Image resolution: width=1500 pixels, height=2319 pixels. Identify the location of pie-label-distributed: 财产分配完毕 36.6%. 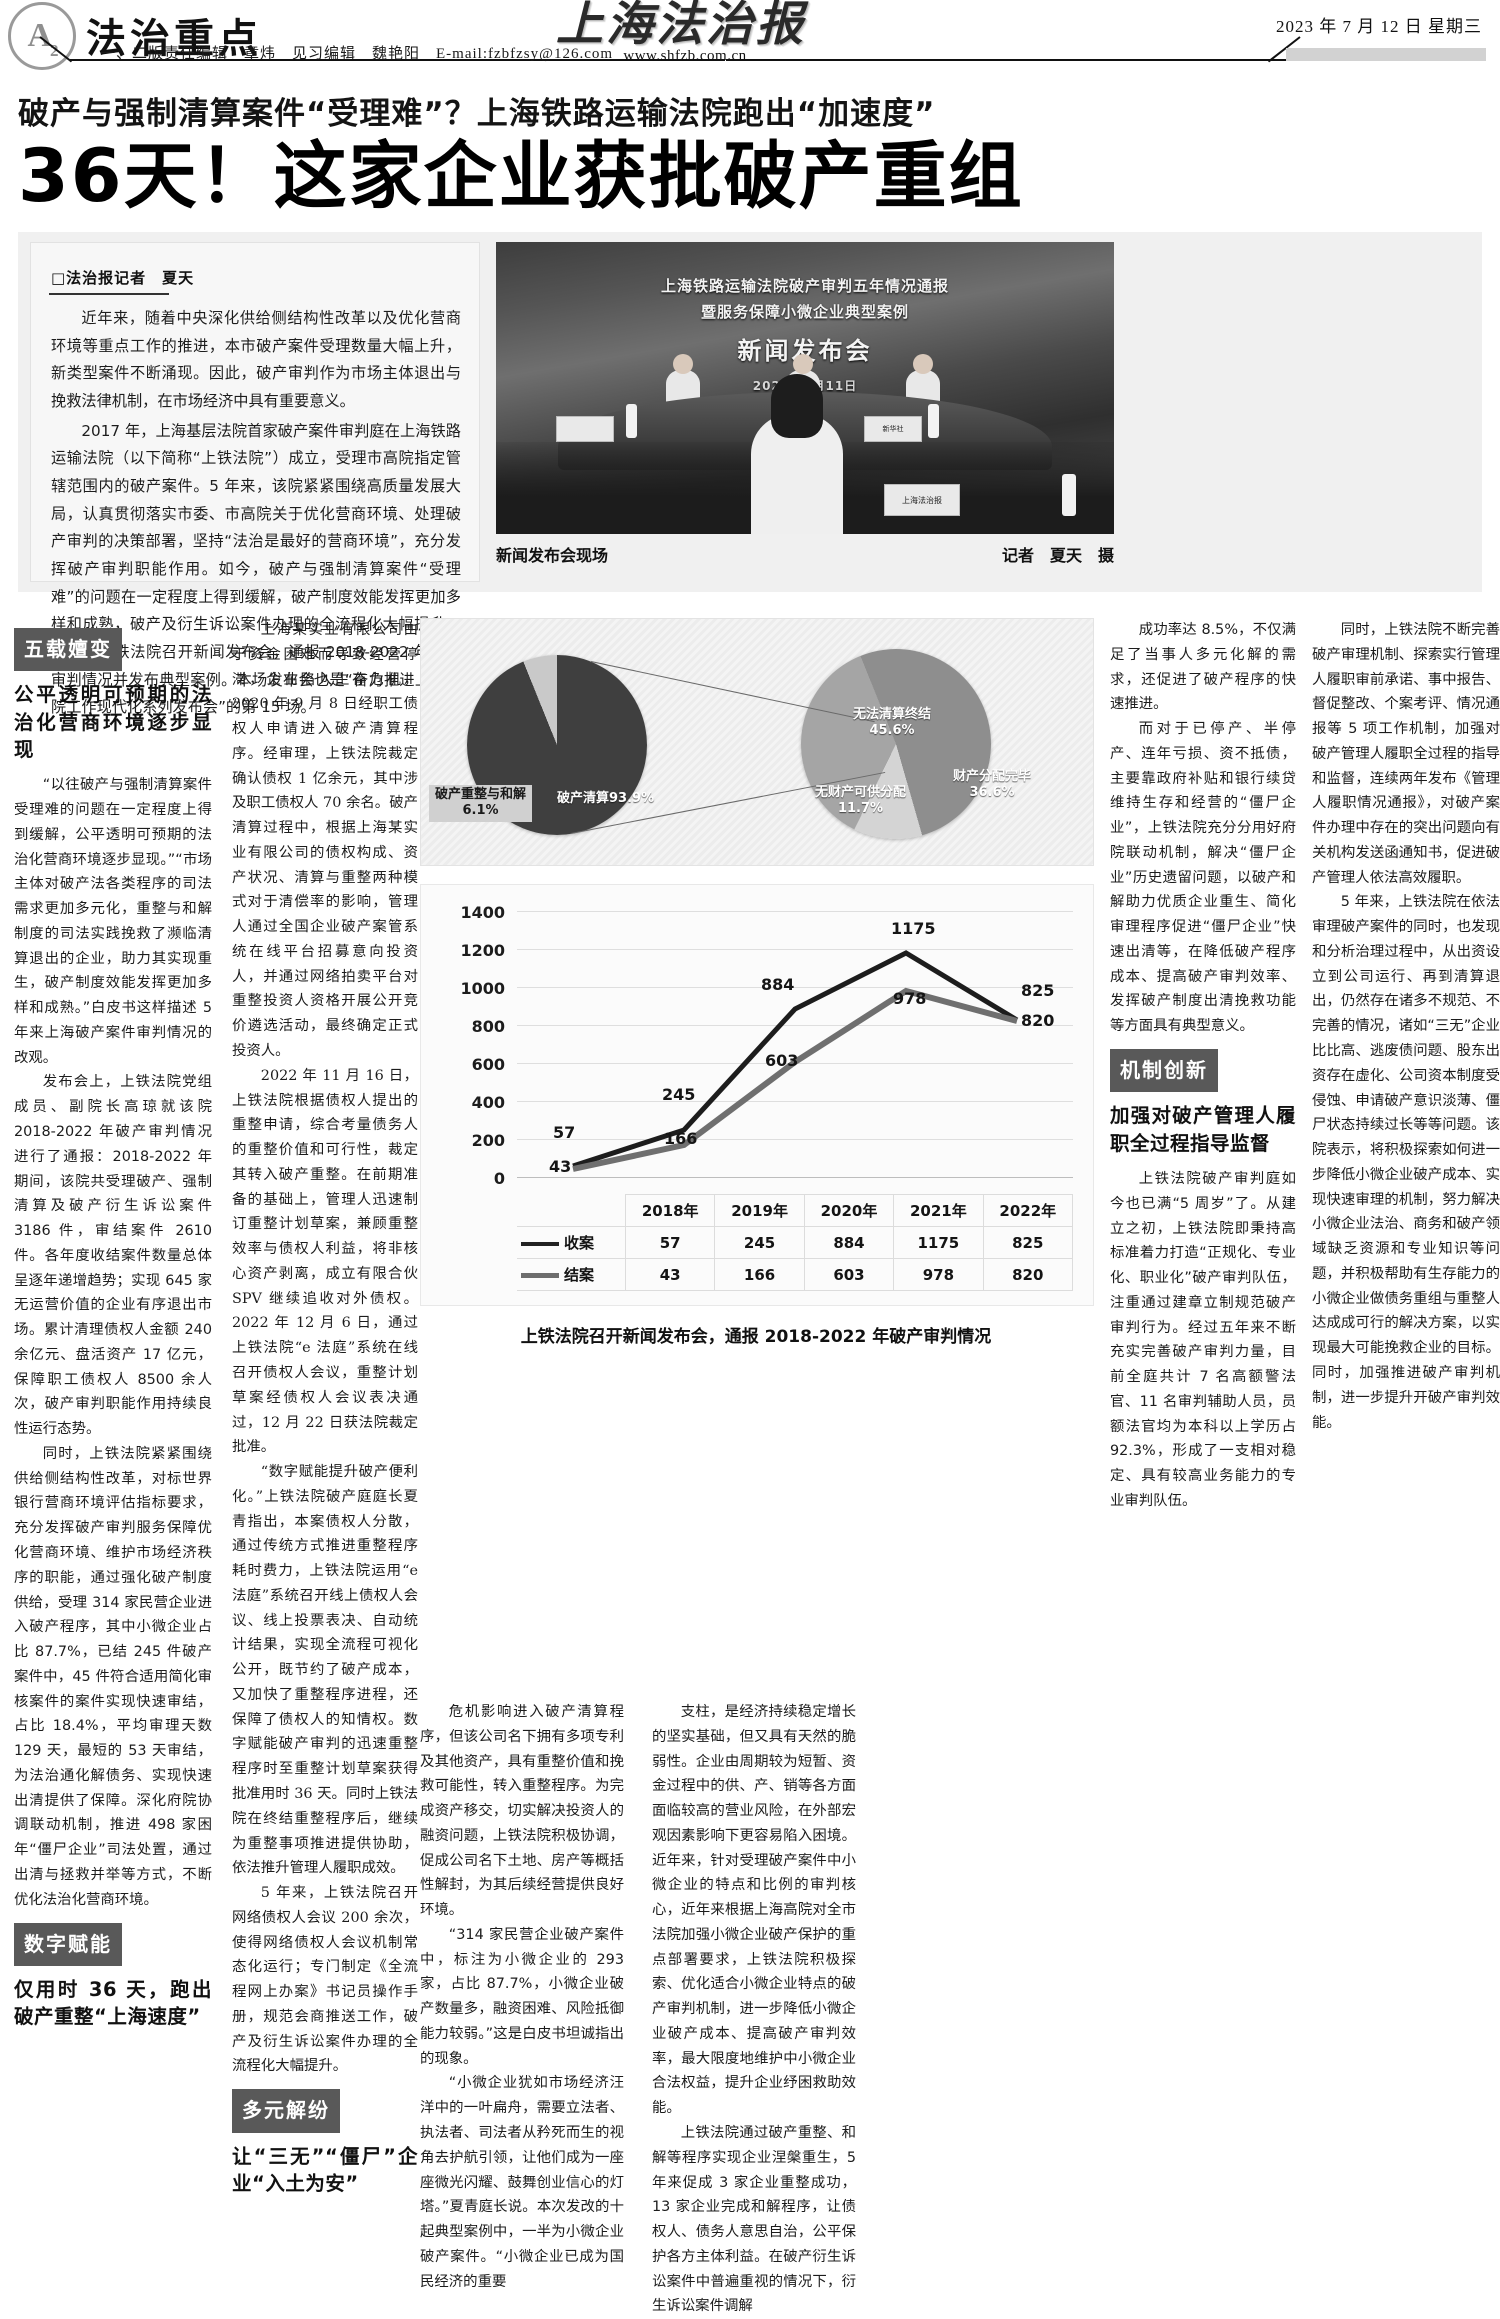
(992, 785).